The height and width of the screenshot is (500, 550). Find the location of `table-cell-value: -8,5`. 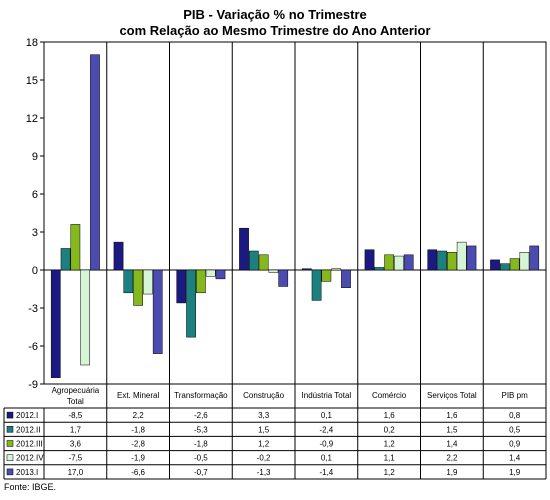

table-cell-value: -8,5 is located at coordinates (75, 415).